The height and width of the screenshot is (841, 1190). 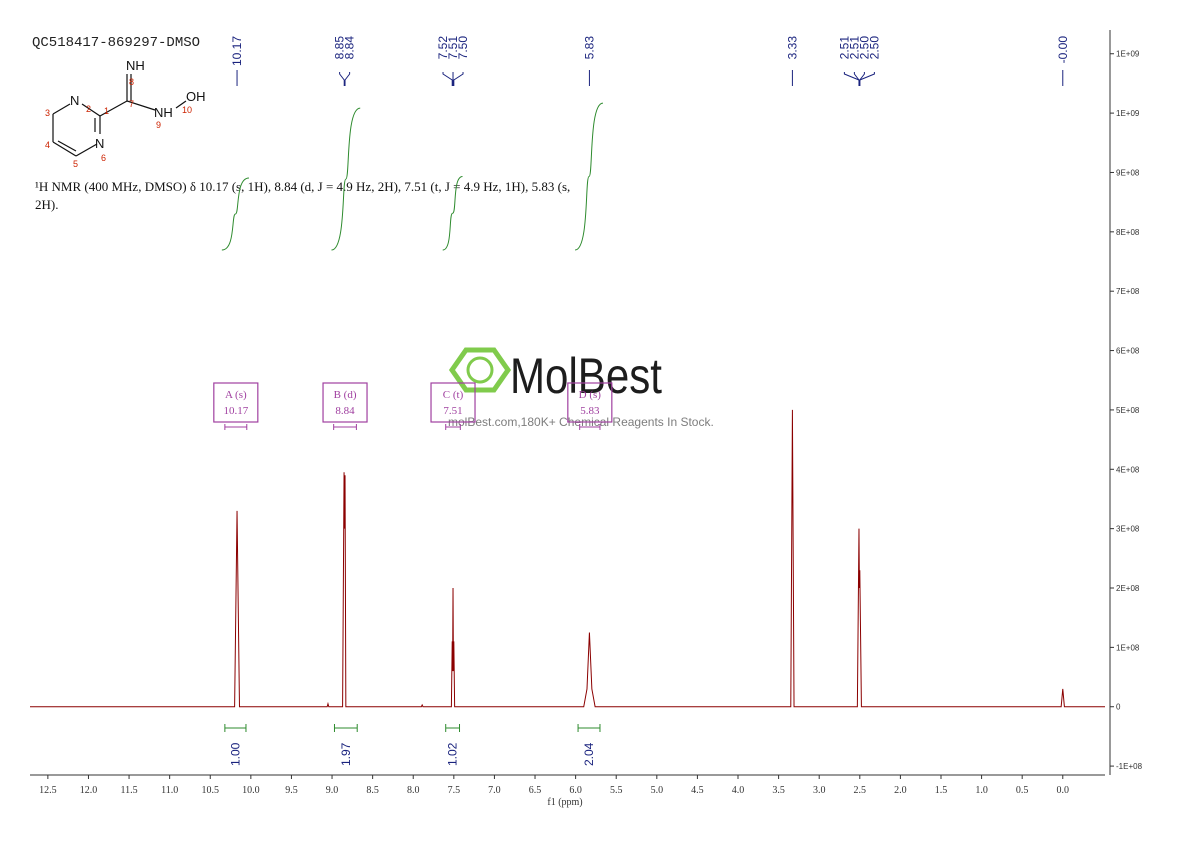 I want to click on integral-label: 1.02, so click(x=453, y=754).